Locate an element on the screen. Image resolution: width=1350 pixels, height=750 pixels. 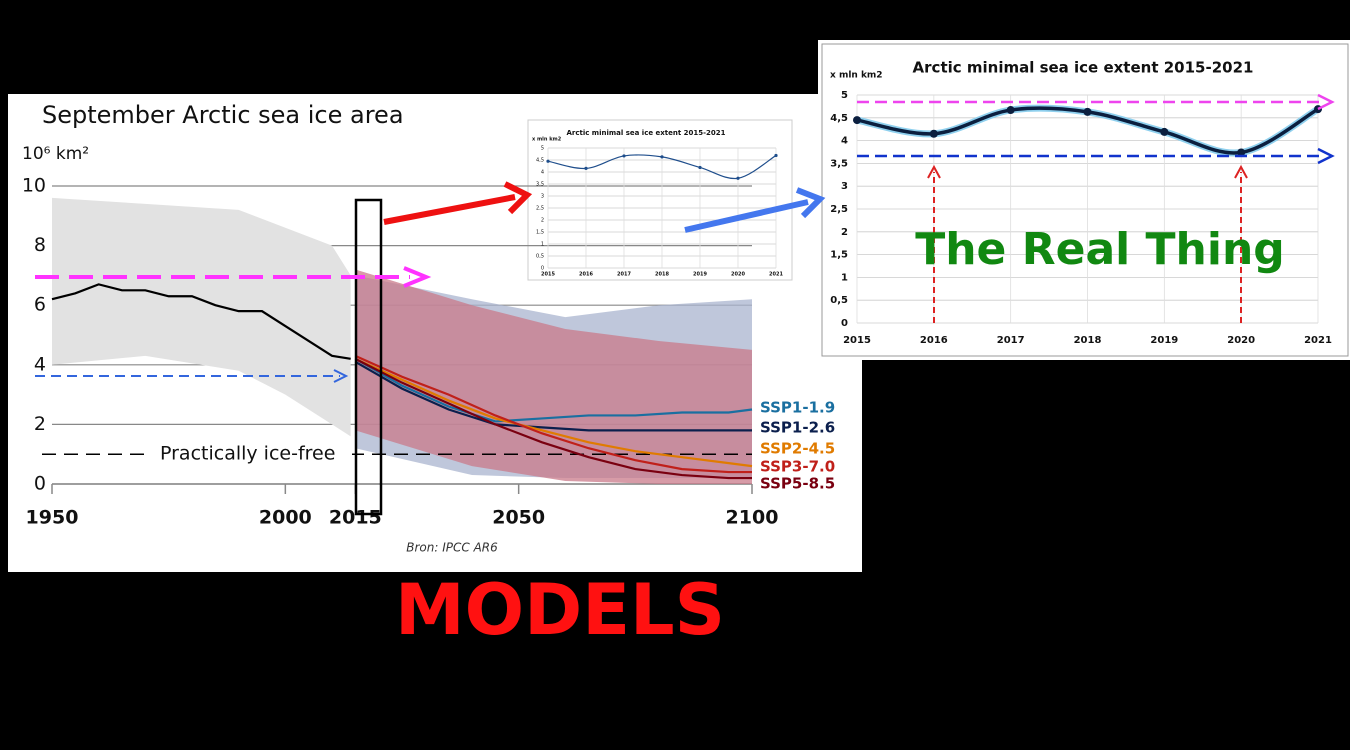
small-inset-panel is located at coordinates (660, 200).